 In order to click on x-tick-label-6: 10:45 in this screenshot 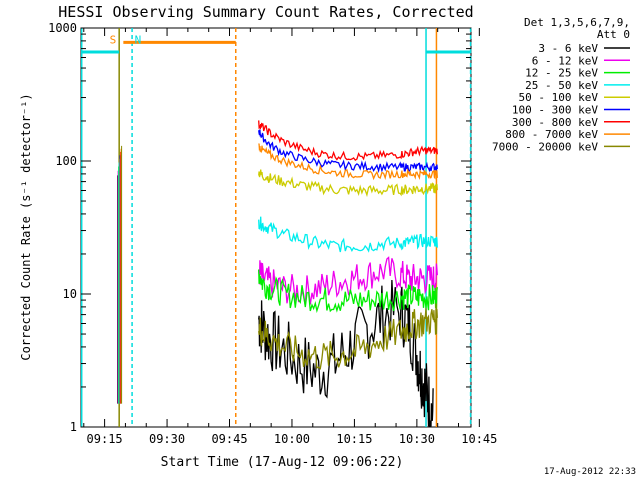, I will do `click(479, 439)`.